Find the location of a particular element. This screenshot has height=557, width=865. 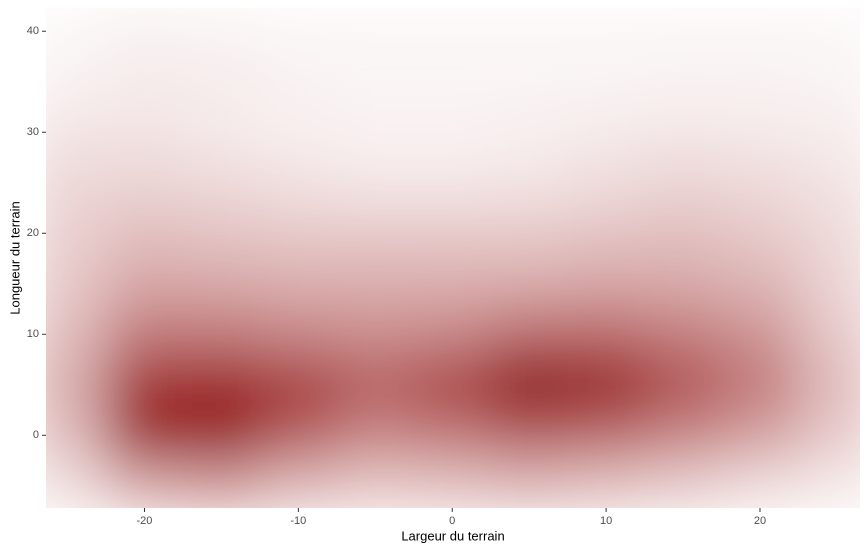

x-tick-label: 10 is located at coordinates (606, 521).